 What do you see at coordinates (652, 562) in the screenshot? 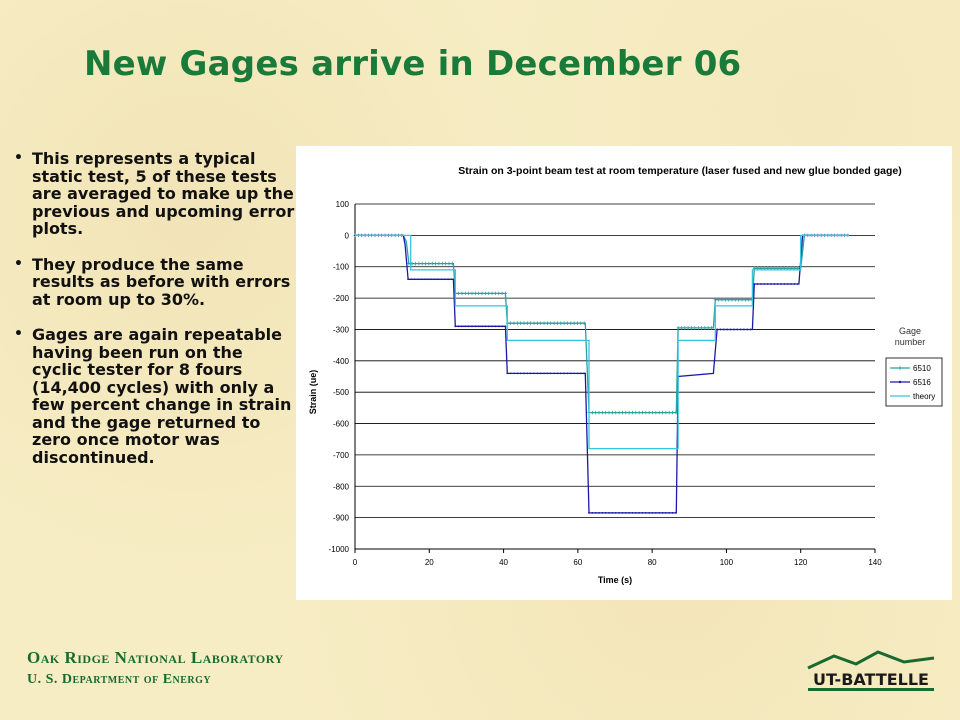
I see `x-tick-label: 80` at bounding box center [652, 562].